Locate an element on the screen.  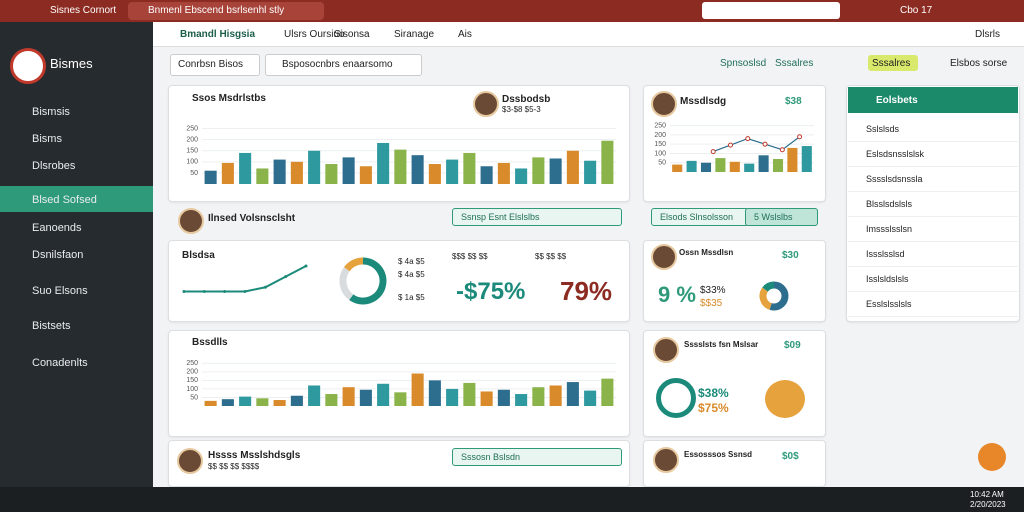
list-item: Blsslsdslsls is located at coordinates (889, 204).